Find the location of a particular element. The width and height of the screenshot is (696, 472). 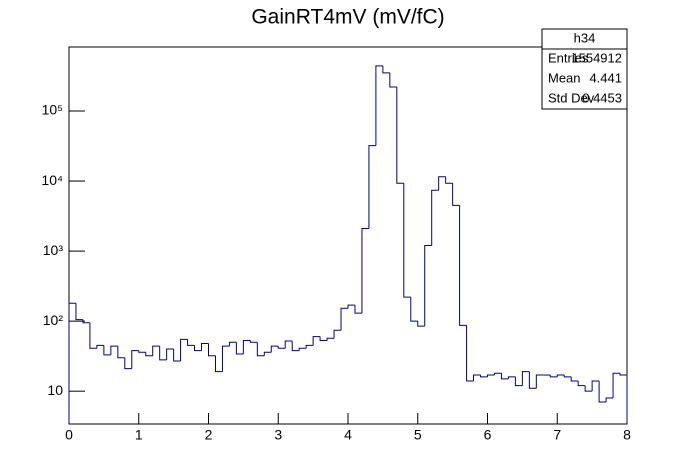

chart-title: GainRT4mV (mV/fC) is located at coordinates (347, 17).